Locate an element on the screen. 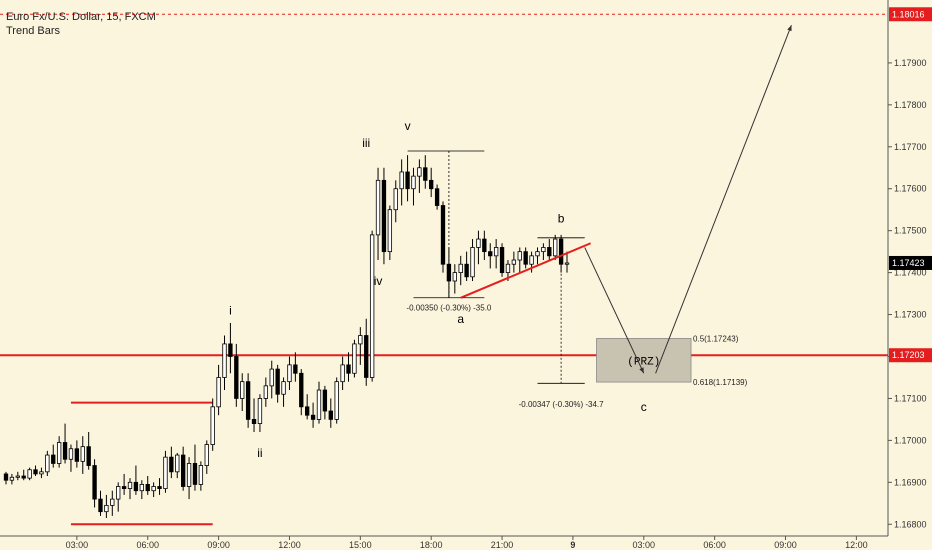  wave-label: ii is located at coordinates (259, 453).